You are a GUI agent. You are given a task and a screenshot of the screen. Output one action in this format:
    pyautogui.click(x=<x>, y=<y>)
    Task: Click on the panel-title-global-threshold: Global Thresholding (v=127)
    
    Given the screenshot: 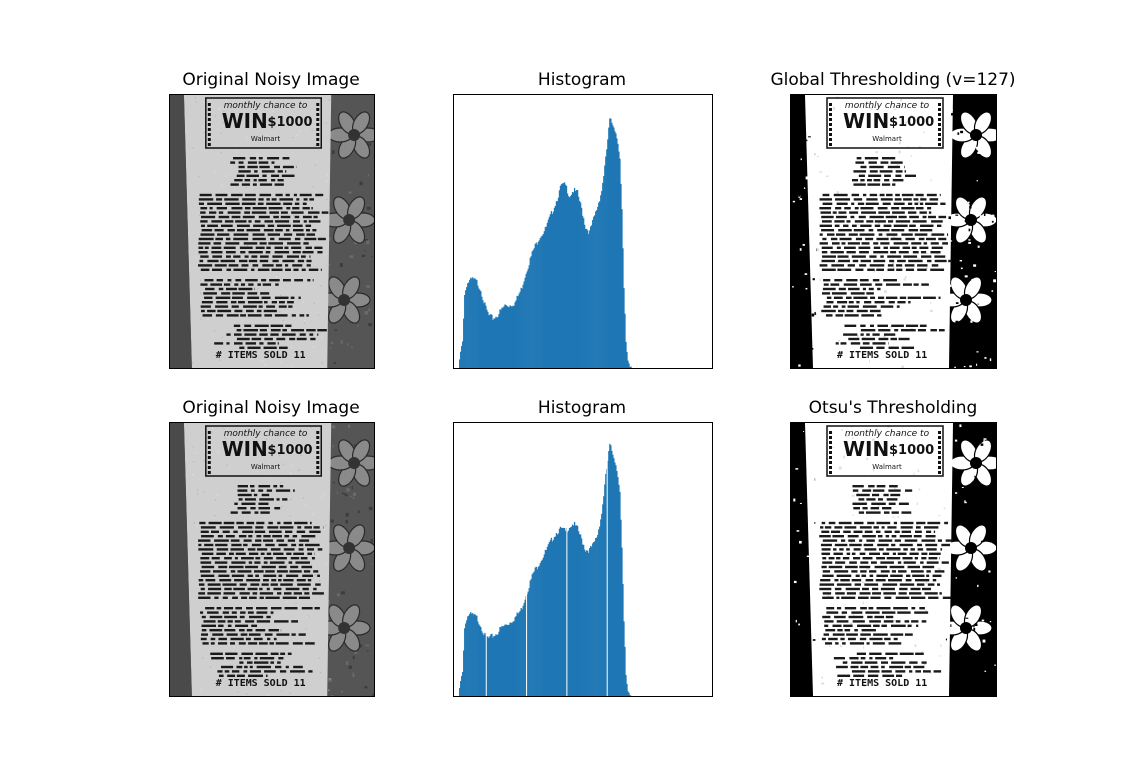 What is the action you would take?
    pyautogui.click(x=893, y=80)
    